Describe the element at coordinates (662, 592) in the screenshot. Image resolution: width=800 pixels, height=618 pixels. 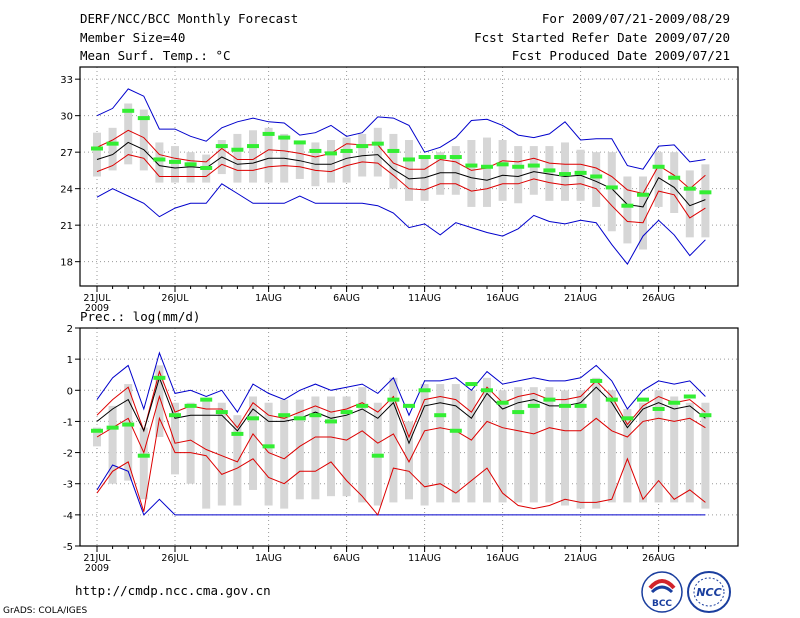
I see `bcc-logo-icon: BCC` at that location.